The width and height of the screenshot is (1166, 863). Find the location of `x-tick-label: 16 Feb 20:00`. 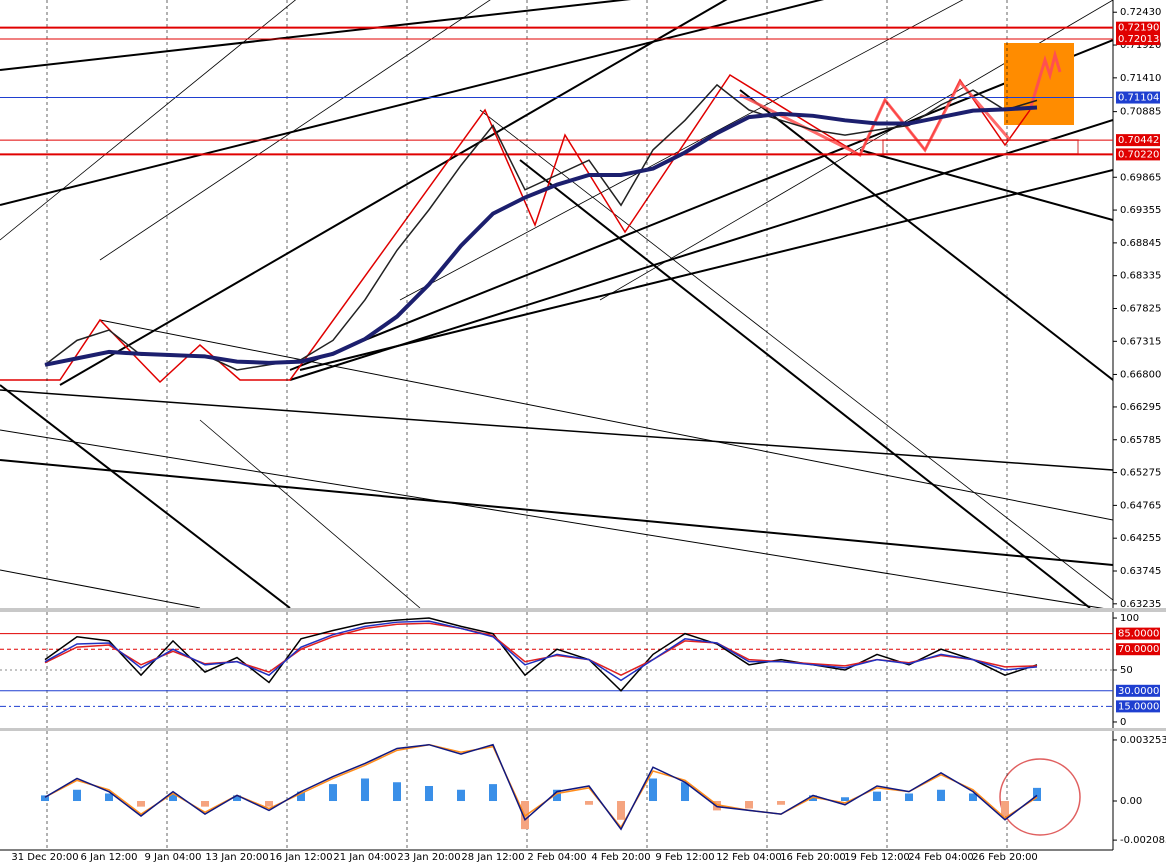

x-tick-label: 16 Feb 20:00 is located at coordinates (813, 857).